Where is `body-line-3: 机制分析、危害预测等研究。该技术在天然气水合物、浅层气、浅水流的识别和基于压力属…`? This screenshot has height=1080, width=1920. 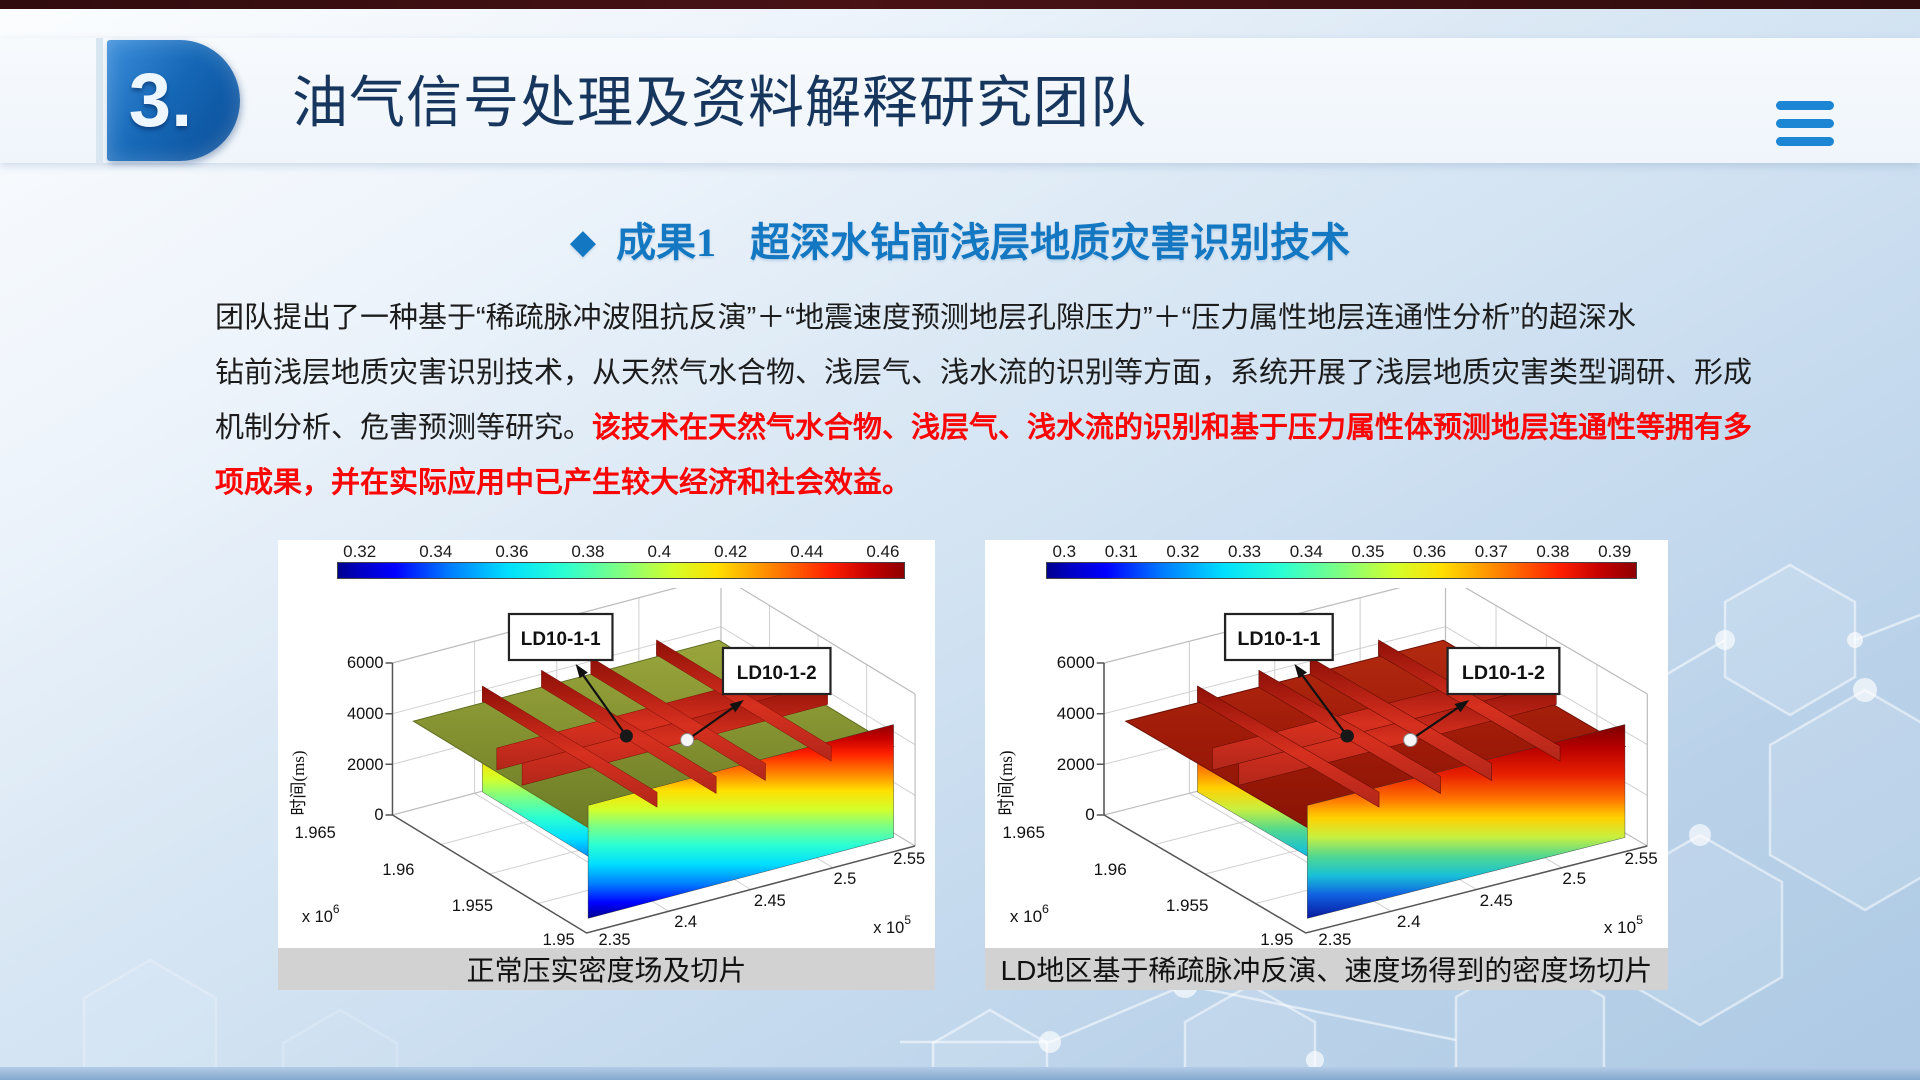
body-line-3: 机制分析、危害预测等研究。该技术在天然气水合物、浅层气、浅水流的识别和基于压力属… is located at coordinates (984, 428).